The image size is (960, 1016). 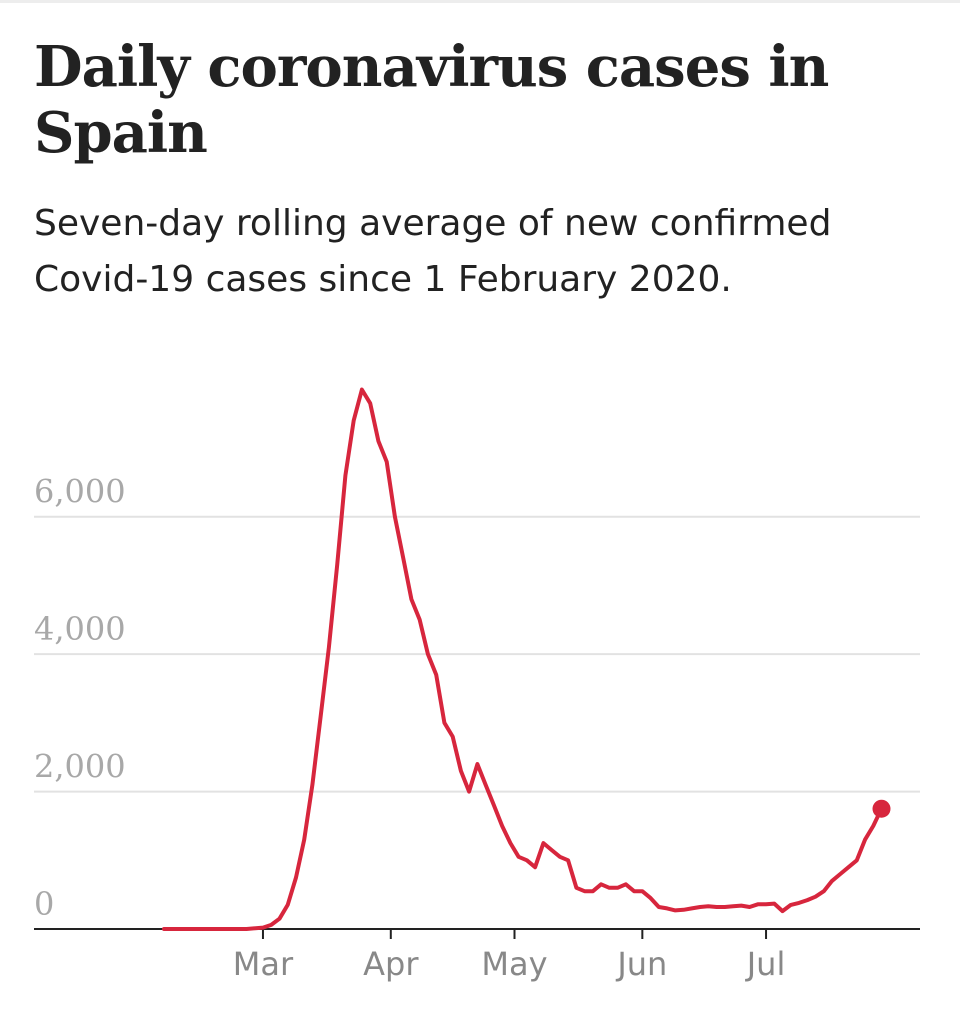 I want to click on x-tick-label: Apr, so click(x=391, y=964).